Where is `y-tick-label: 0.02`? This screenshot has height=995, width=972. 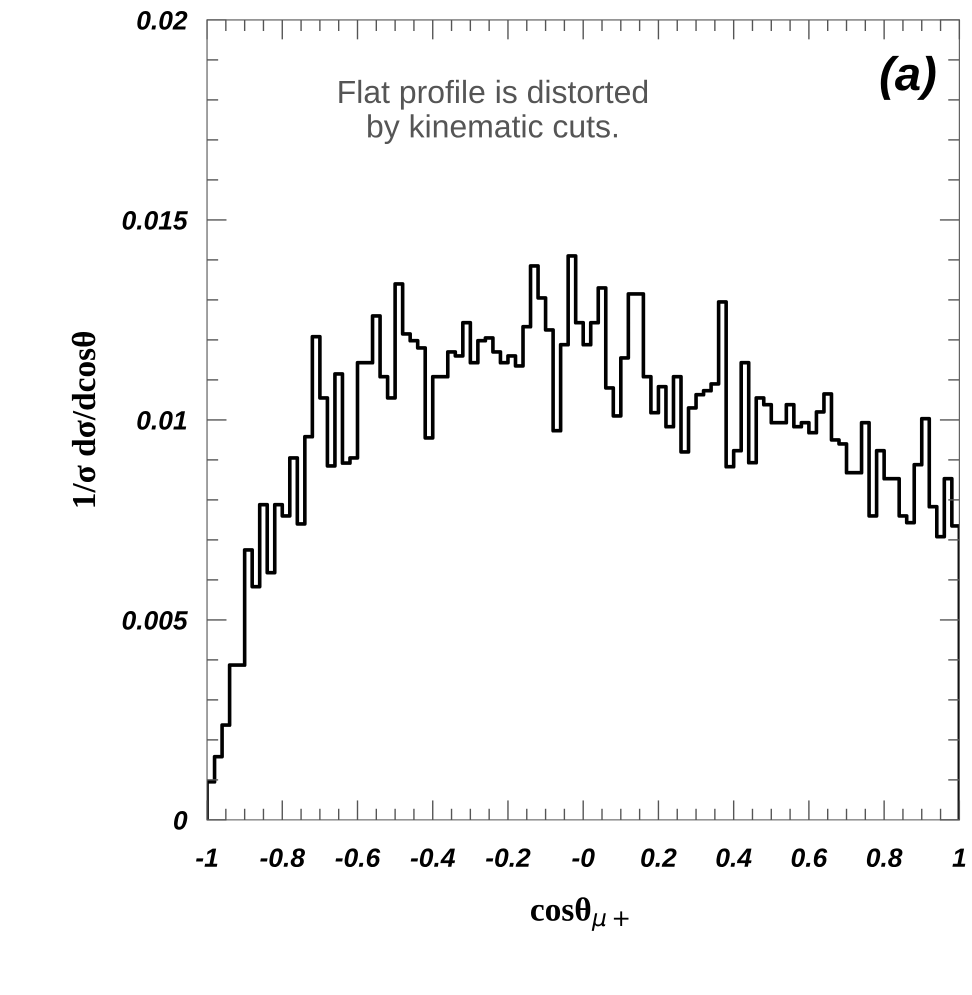
y-tick-label: 0.02 is located at coordinates (162, 20).